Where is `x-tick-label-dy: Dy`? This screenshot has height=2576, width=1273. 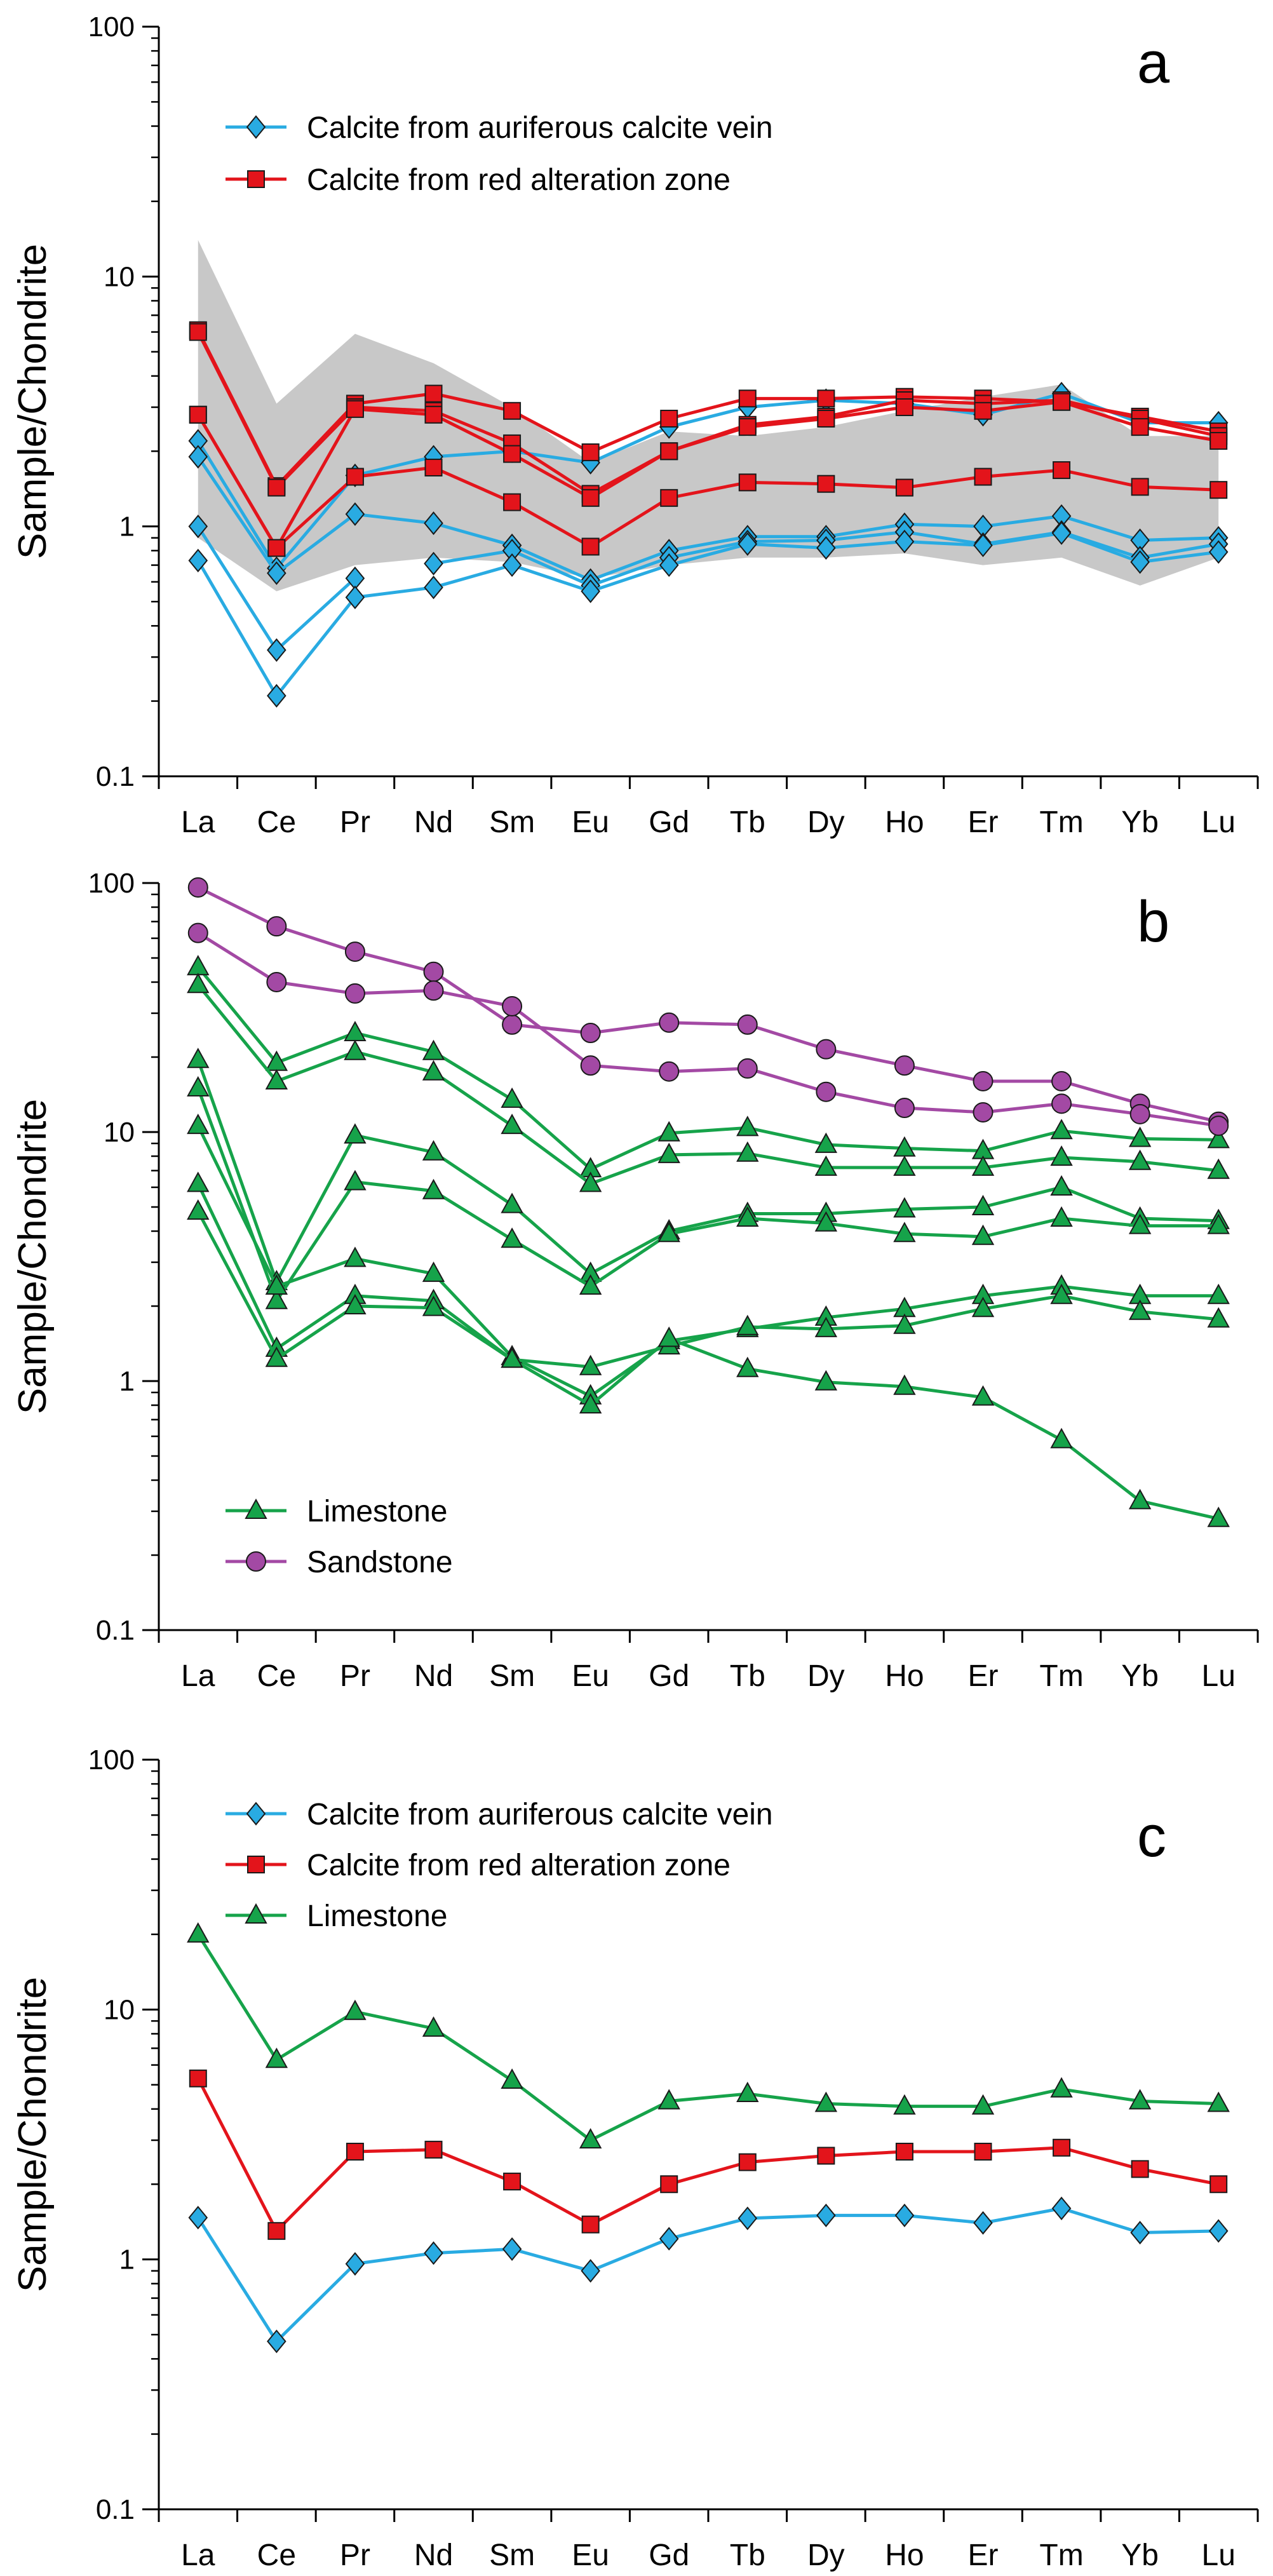 x-tick-label-dy: Dy is located at coordinates (826, 822).